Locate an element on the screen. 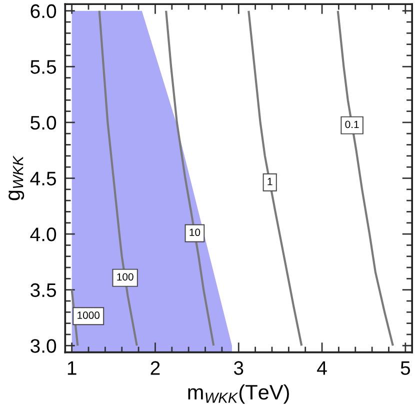  x-tick-label: 1 is located at coordinates (72, 368).